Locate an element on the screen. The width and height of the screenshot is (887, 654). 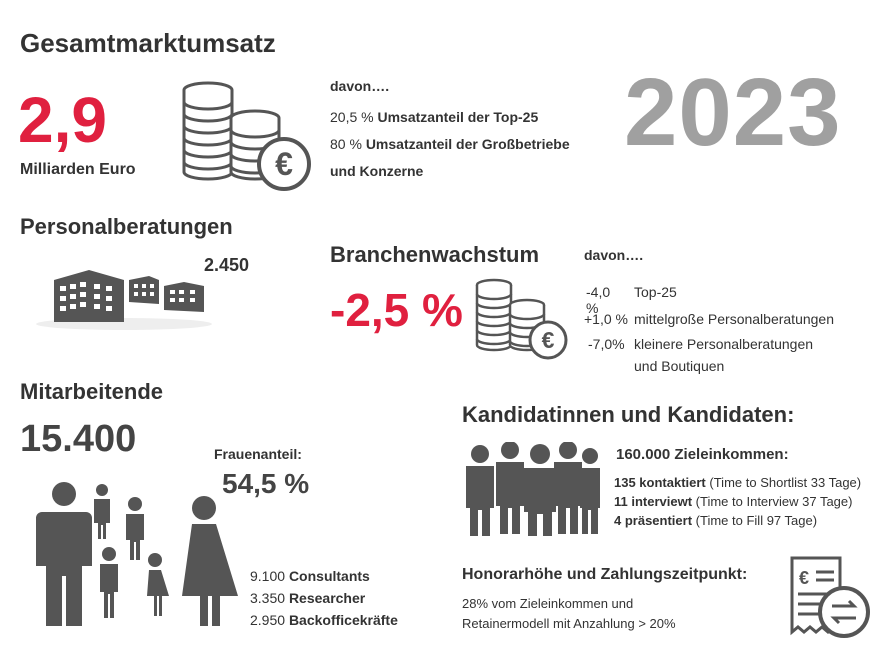
candidates-salary: 160.000 Zieleinkommen: is located at coordinates (702, 454).